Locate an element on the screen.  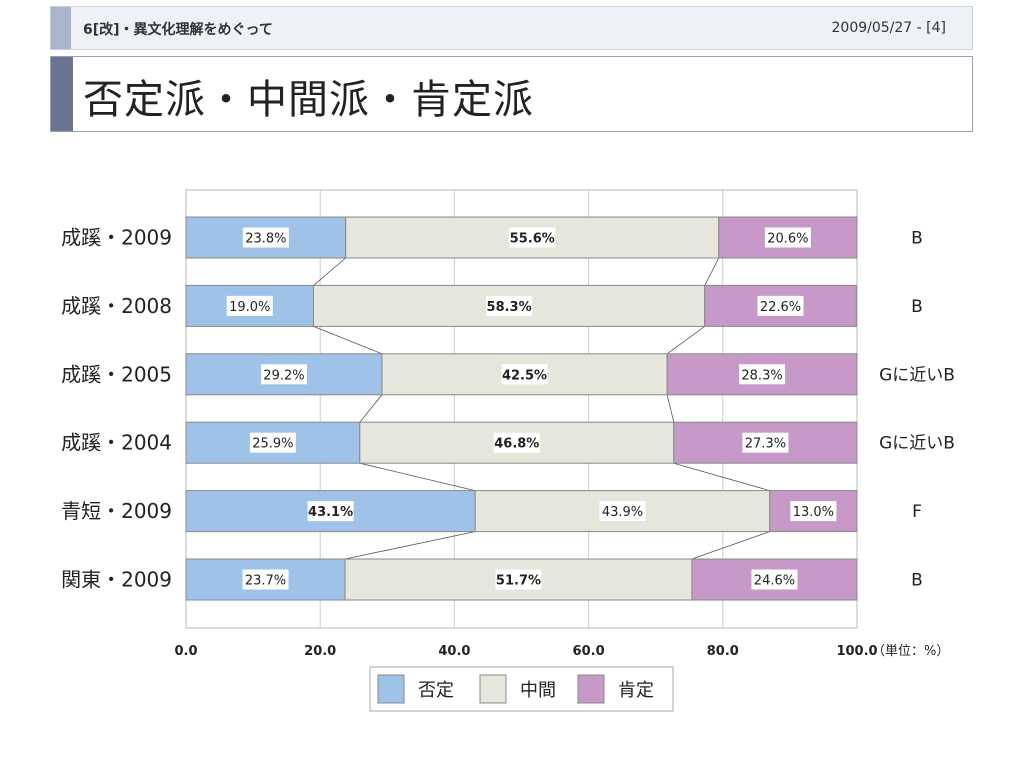
x-tick-label: 0.0 is located at coordinates (185, 651).